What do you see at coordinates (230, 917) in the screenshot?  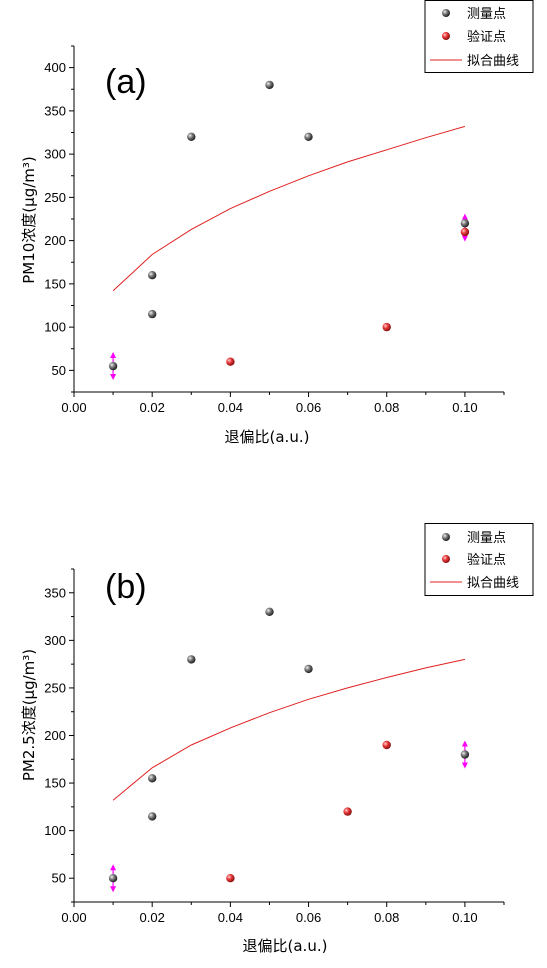 I see `x-tick-label-b: 0.04` at bounding box center [230, 917].